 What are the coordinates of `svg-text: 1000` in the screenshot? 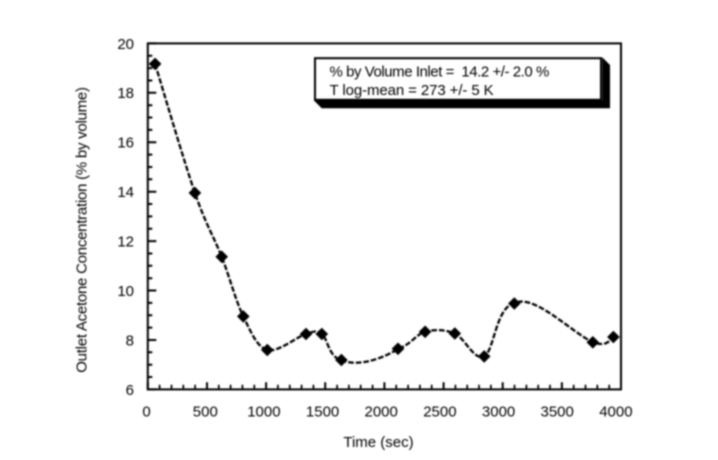 It's located at (263, 411).